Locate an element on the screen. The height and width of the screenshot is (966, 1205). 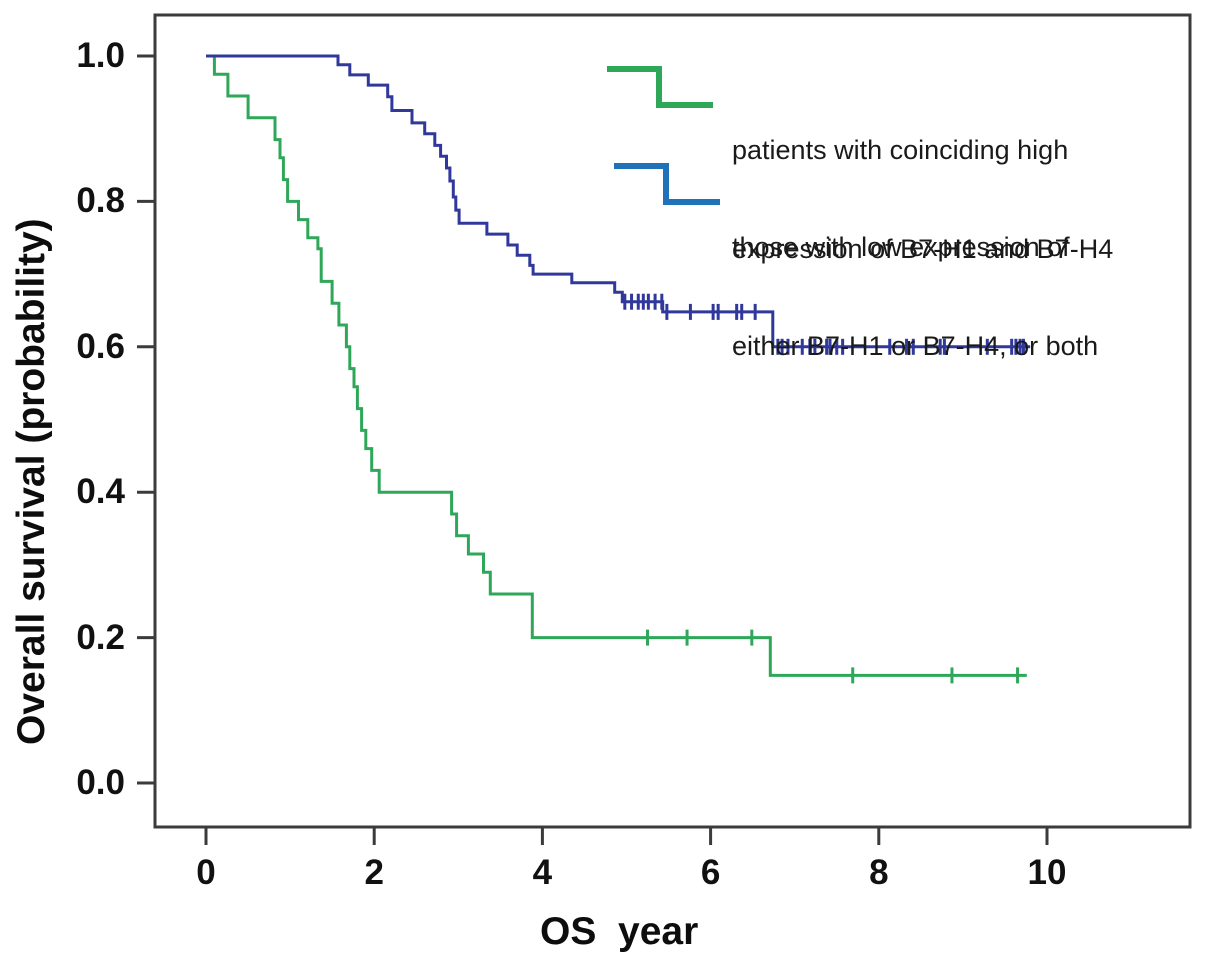
legend-label-line: those with low expression of is located at coordinates (901, 247).